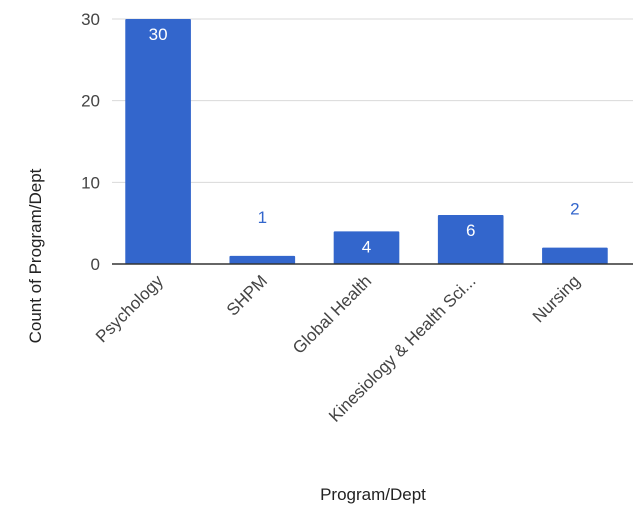 The height and width of the screenshot is (513, 637). I want to click on data-label: 2, so click(574, 209).